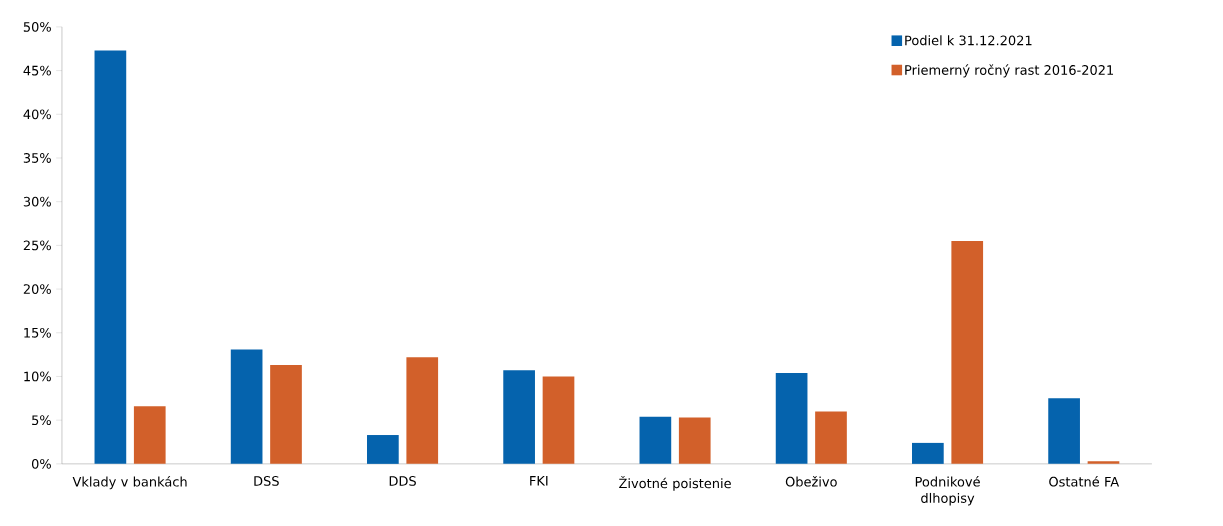 Image resolution: width=1223 pixels, height=526 pixels. Describe the element at coordinates (1009, 71) in the screenshot. I see `legend-label: Priemerný ročný rast 2016-2021` at that location.